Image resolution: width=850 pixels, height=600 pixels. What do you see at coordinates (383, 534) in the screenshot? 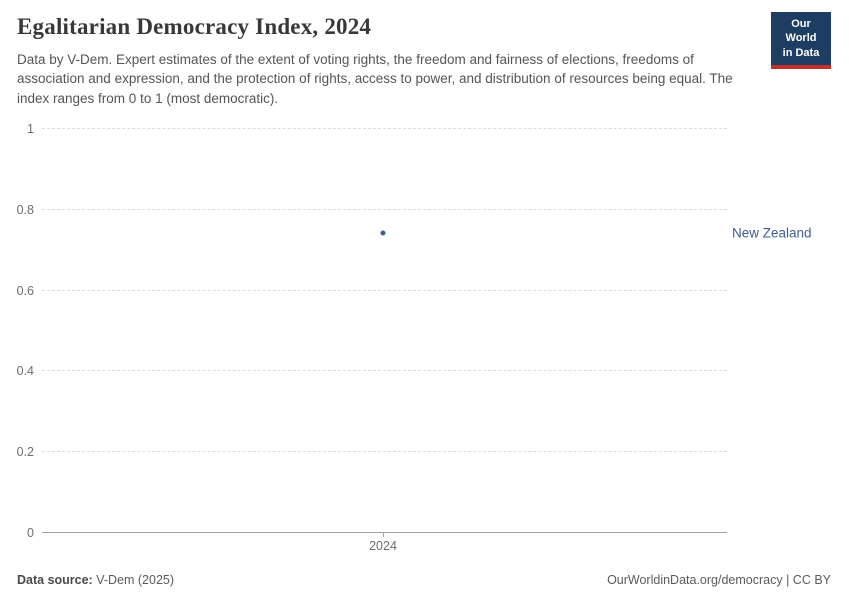
I see `x-axis-tick` at bounding box center [383, 534].